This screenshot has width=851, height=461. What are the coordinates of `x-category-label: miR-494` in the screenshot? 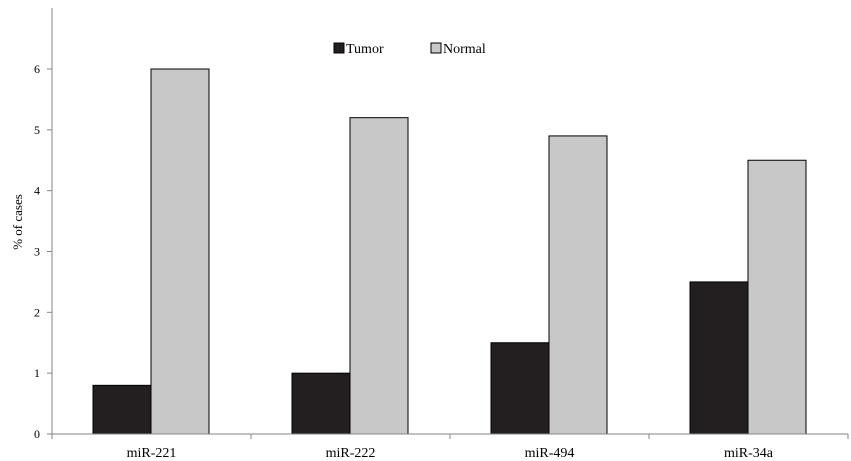 It's located at (550, 453).